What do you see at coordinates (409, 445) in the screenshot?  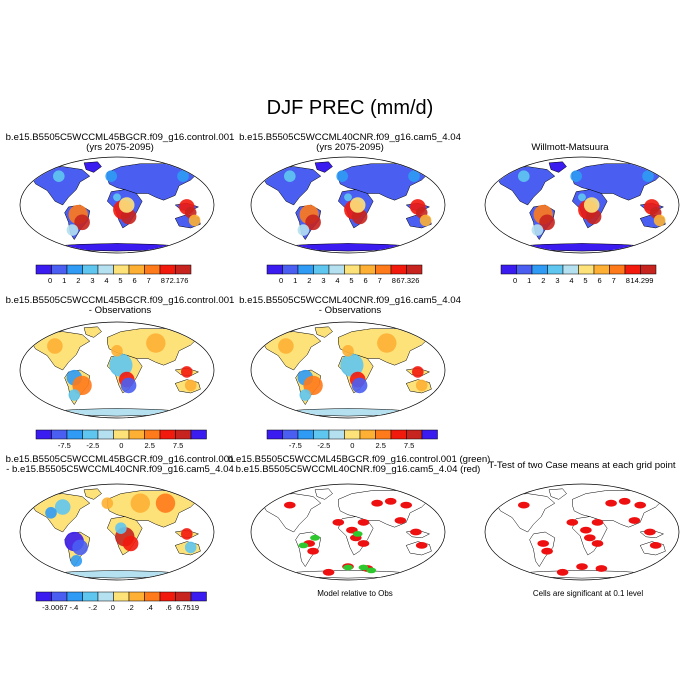 I see `colorbar-tick-label: 7.5` at bounding box center [409, 445].